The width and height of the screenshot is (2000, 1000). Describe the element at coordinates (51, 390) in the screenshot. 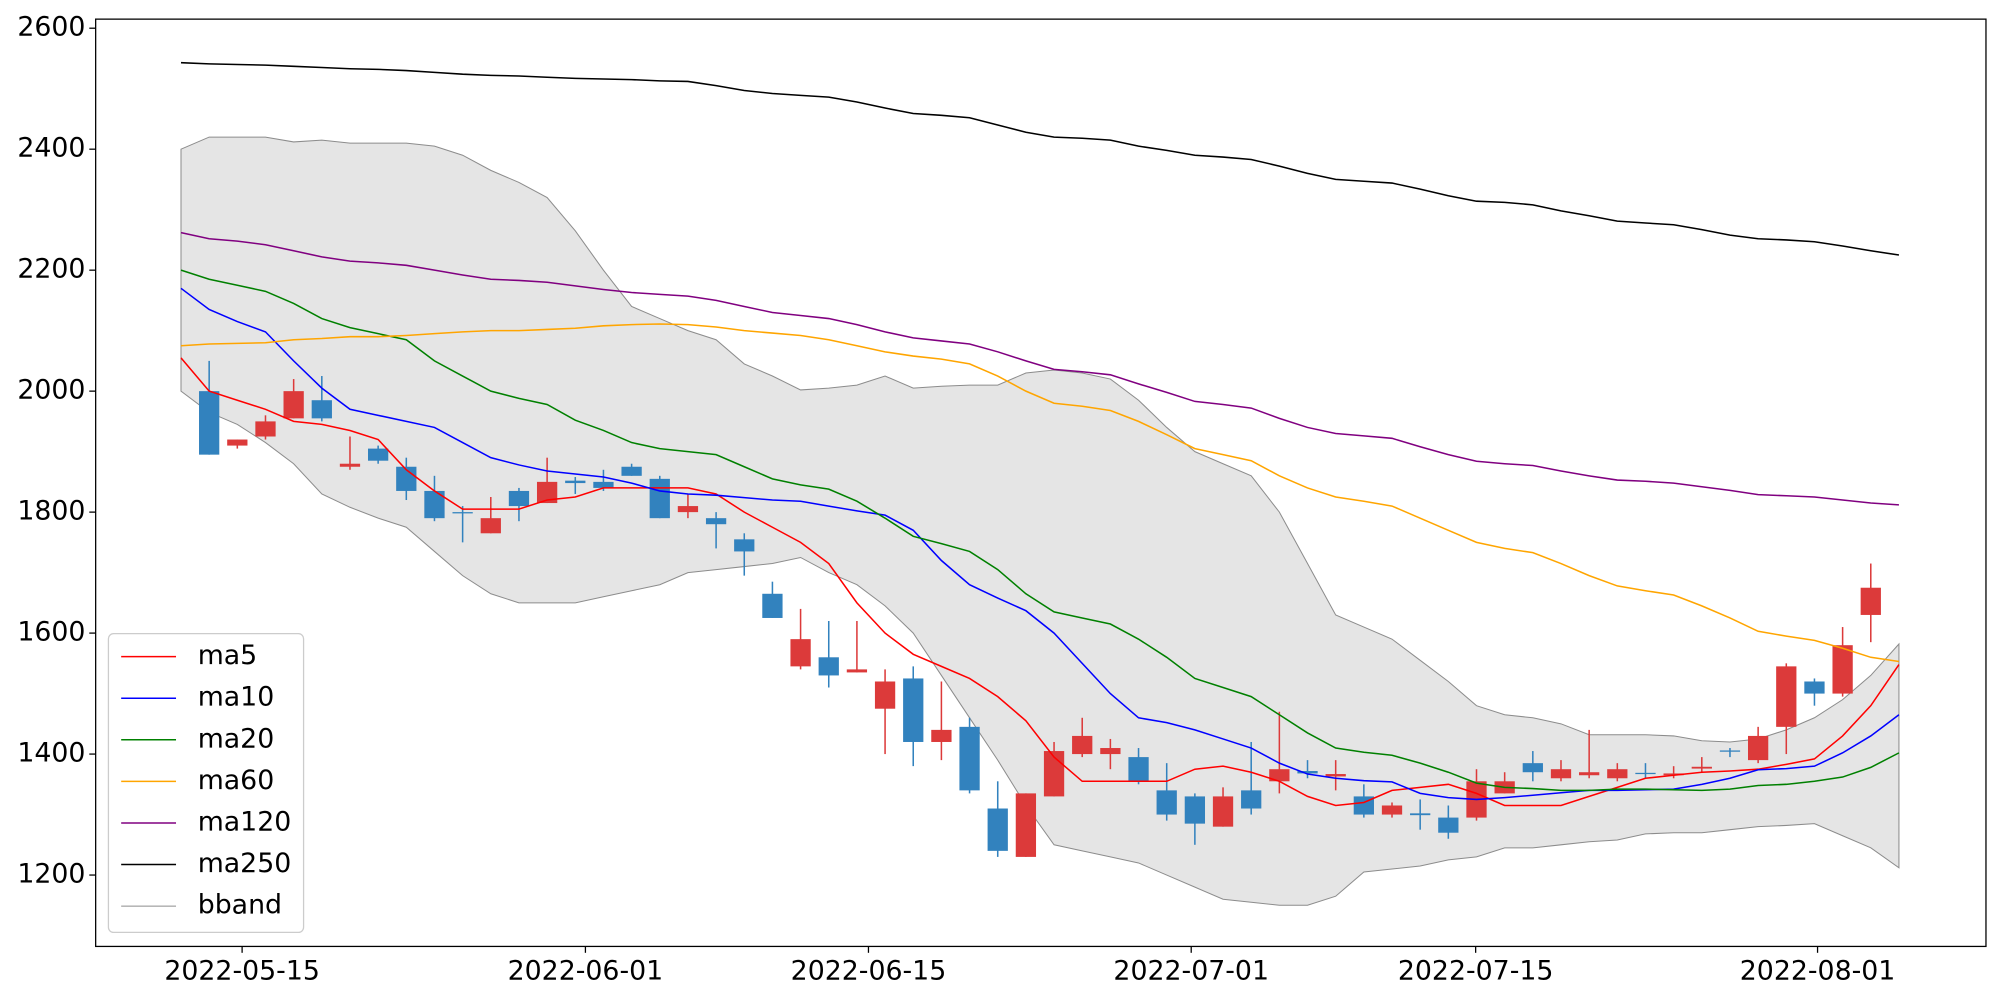

I see `y-tick-label: 2000` at that location.